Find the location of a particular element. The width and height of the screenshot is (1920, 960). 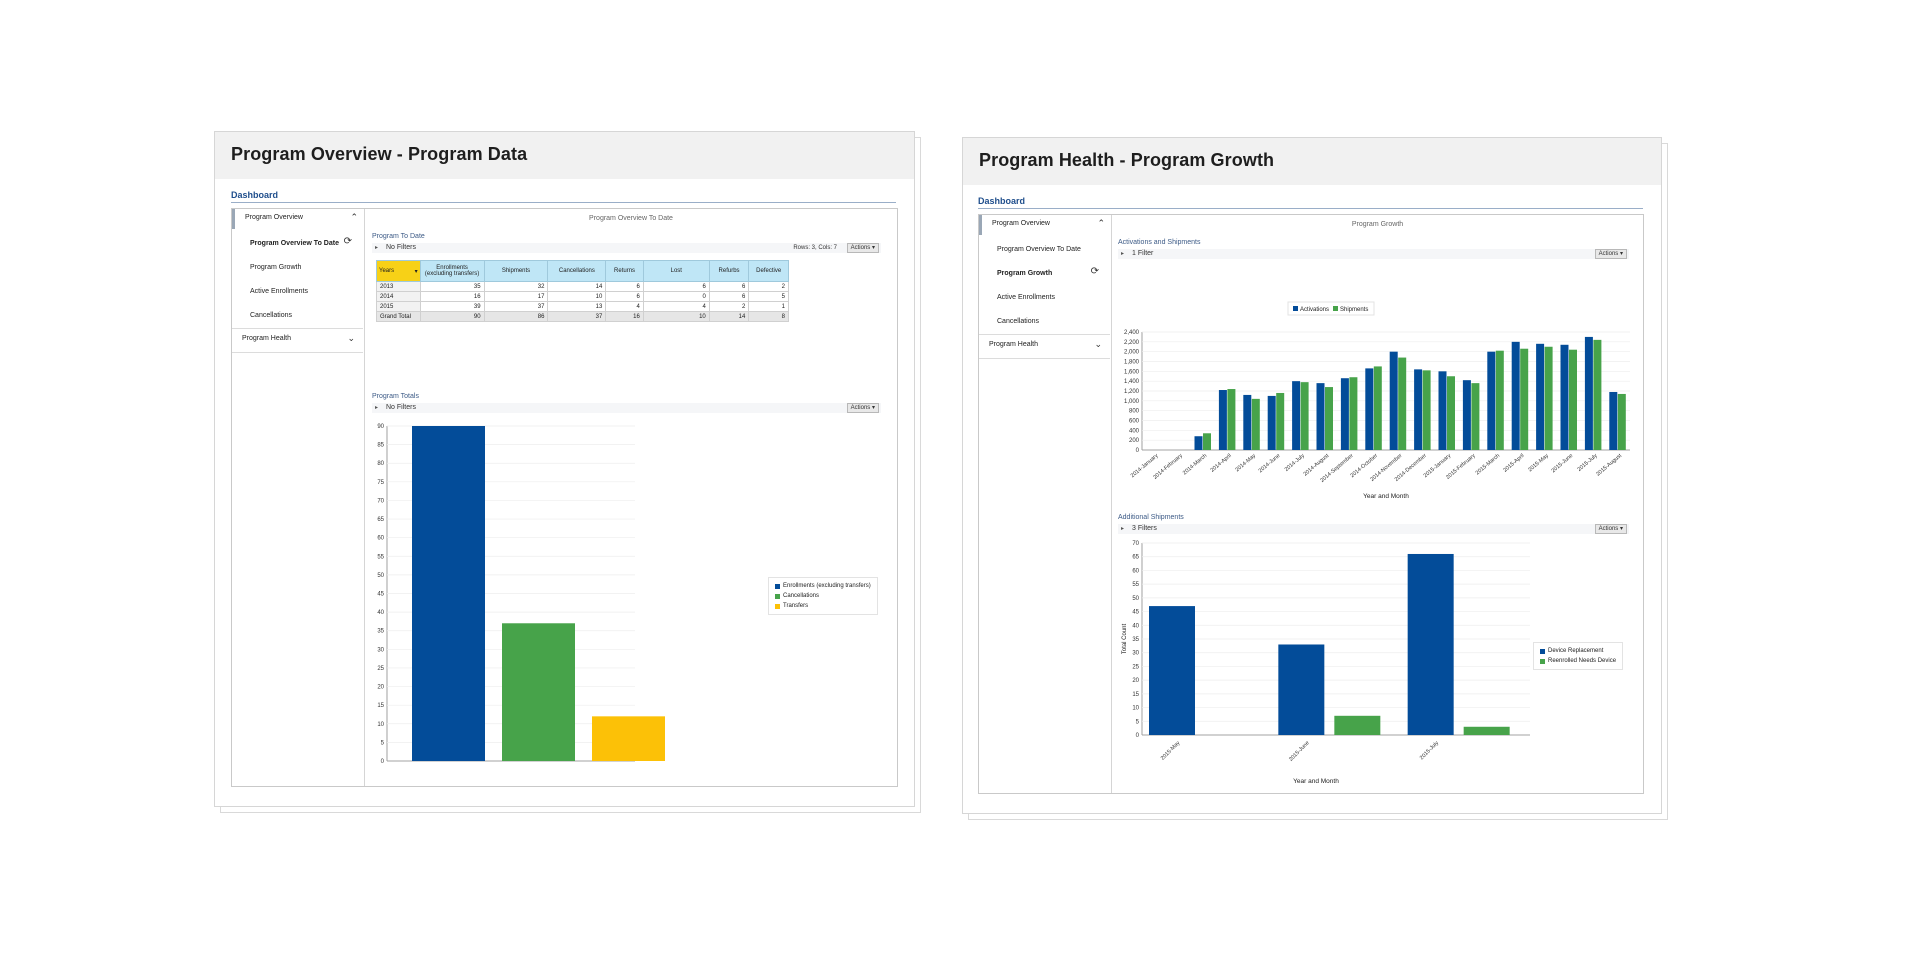

rows-cols-count: Rows: 3, Cols: 7 is located at coordinates (815, 248).